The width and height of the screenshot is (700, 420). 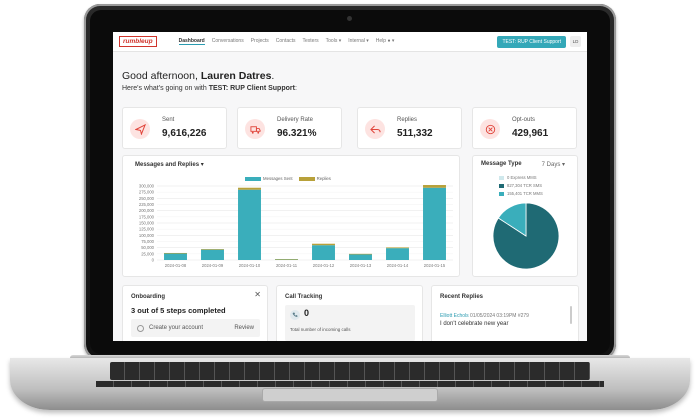 I want to click on nav-item-projects: Projects, so click(x=259, y=41).